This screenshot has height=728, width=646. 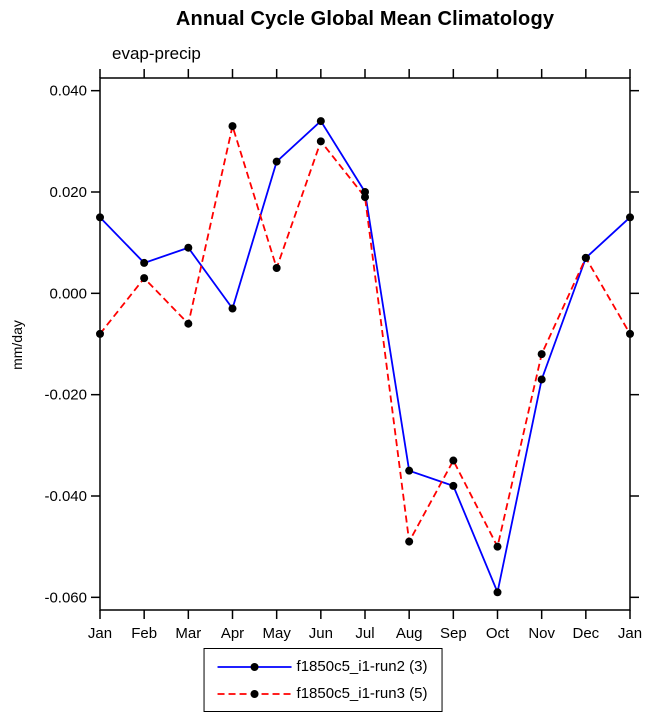 I want to click on chart-subtitle: evap-precip, so click(x=156, y=53).